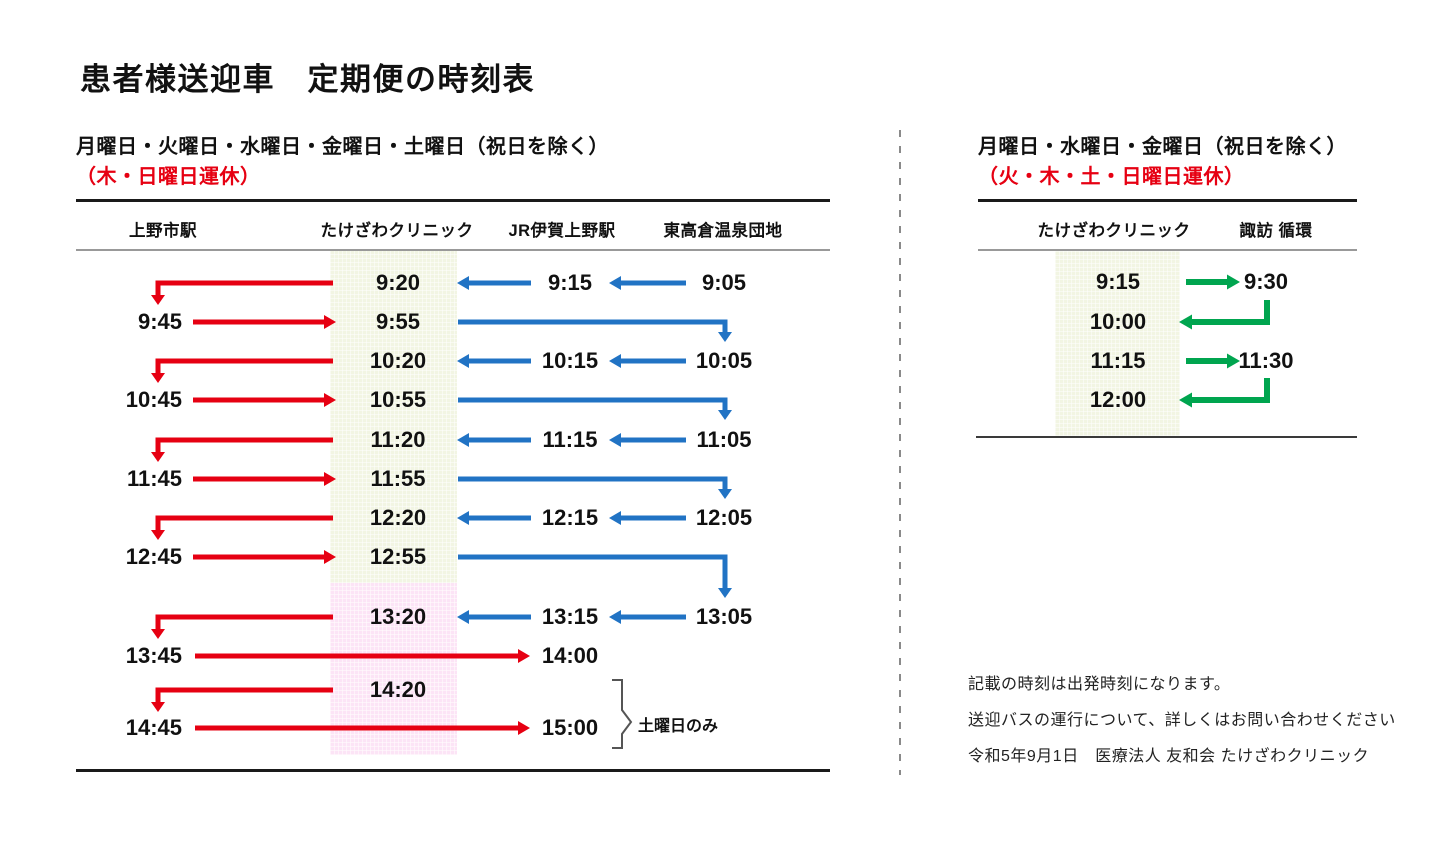  Describe the element at coordinates (1117, 343) in the screenshot. I see `clinic-column-highlight-right` at that location.